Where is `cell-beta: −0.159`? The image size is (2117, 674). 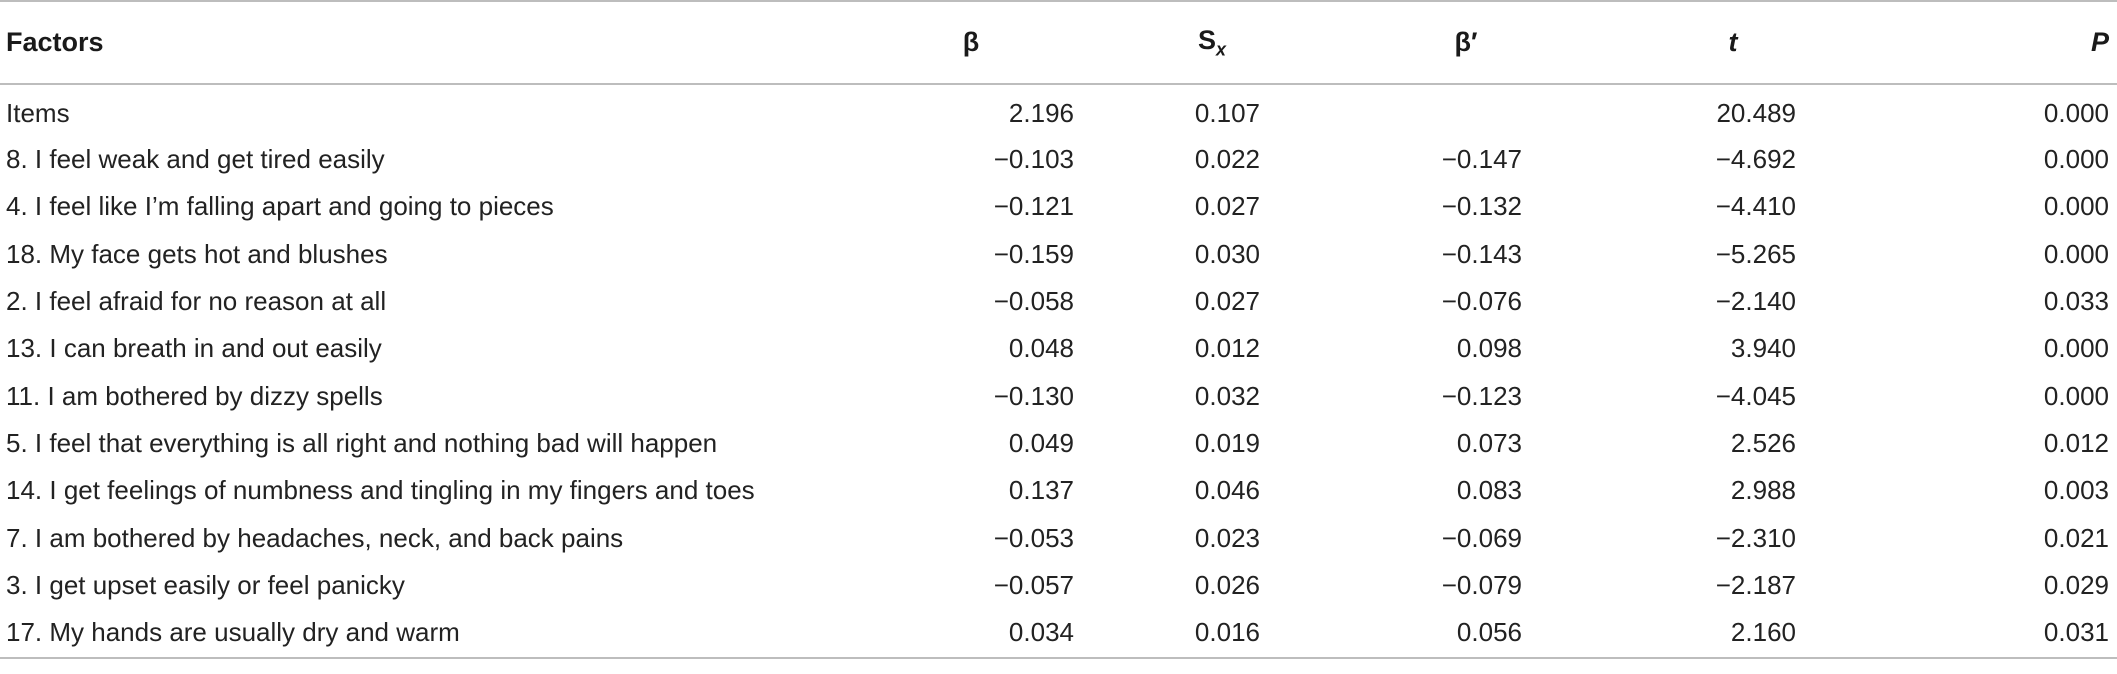
cell-beta: −0.159 is located at coordinates (1033, 253).